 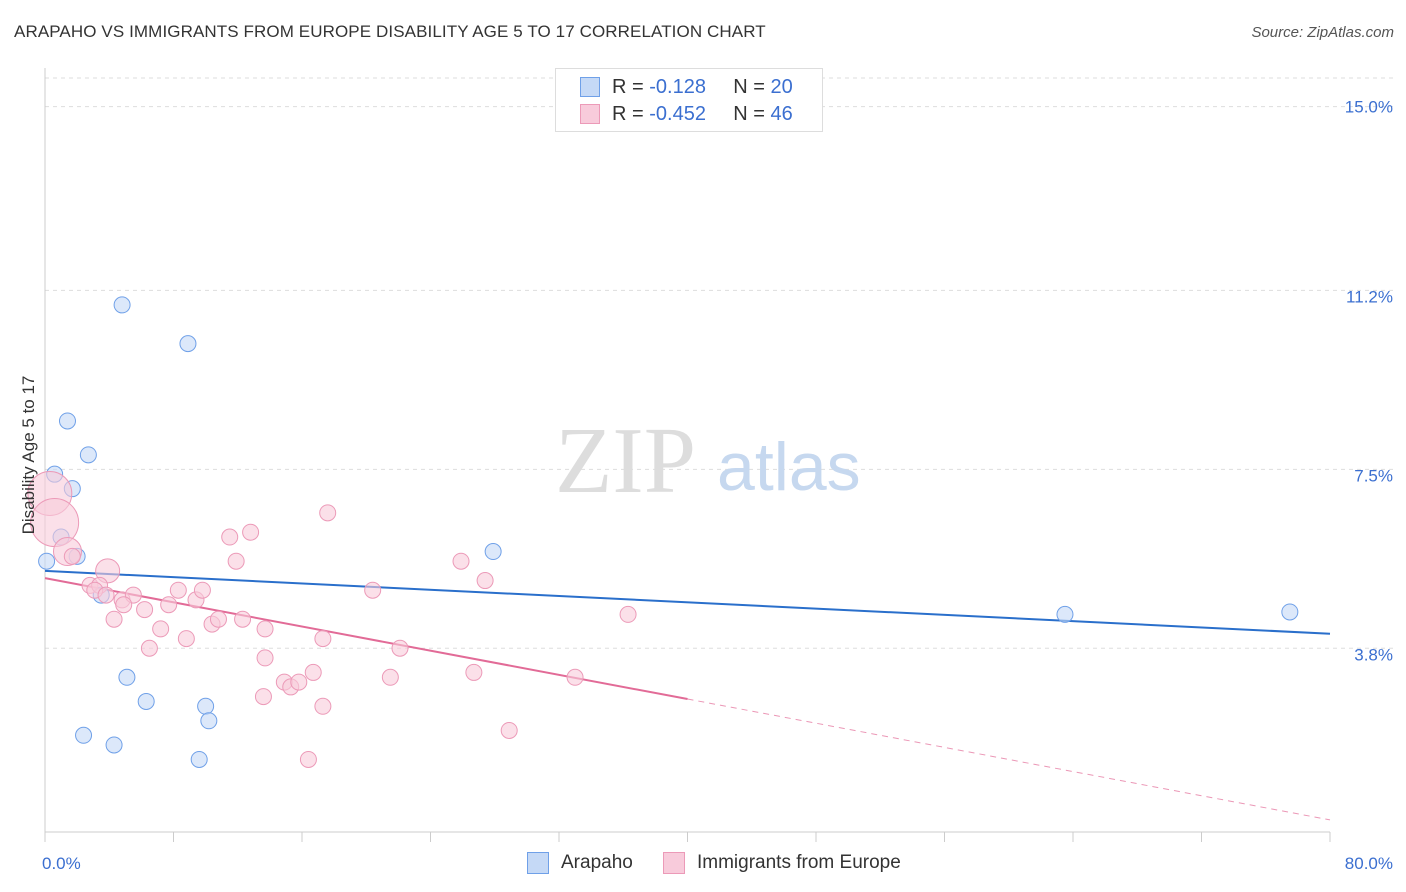 What do you see at coordinates (781, 86) in the screenshot?
I see `legend-n-value: 20` at bounding box center [781, 86].